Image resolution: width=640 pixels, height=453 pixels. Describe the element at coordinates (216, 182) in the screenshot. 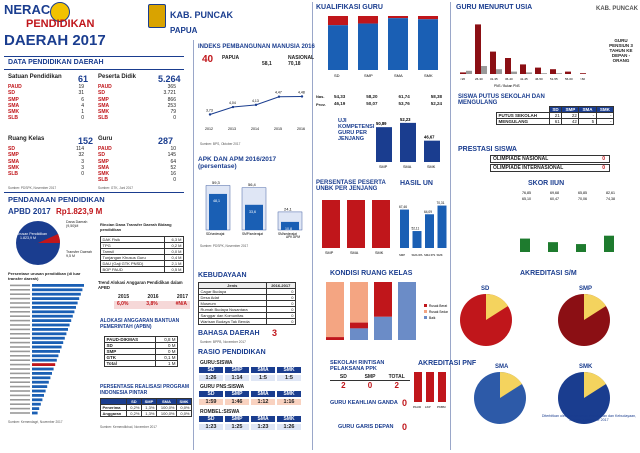

I see `apk-value: 59,3` at that location.